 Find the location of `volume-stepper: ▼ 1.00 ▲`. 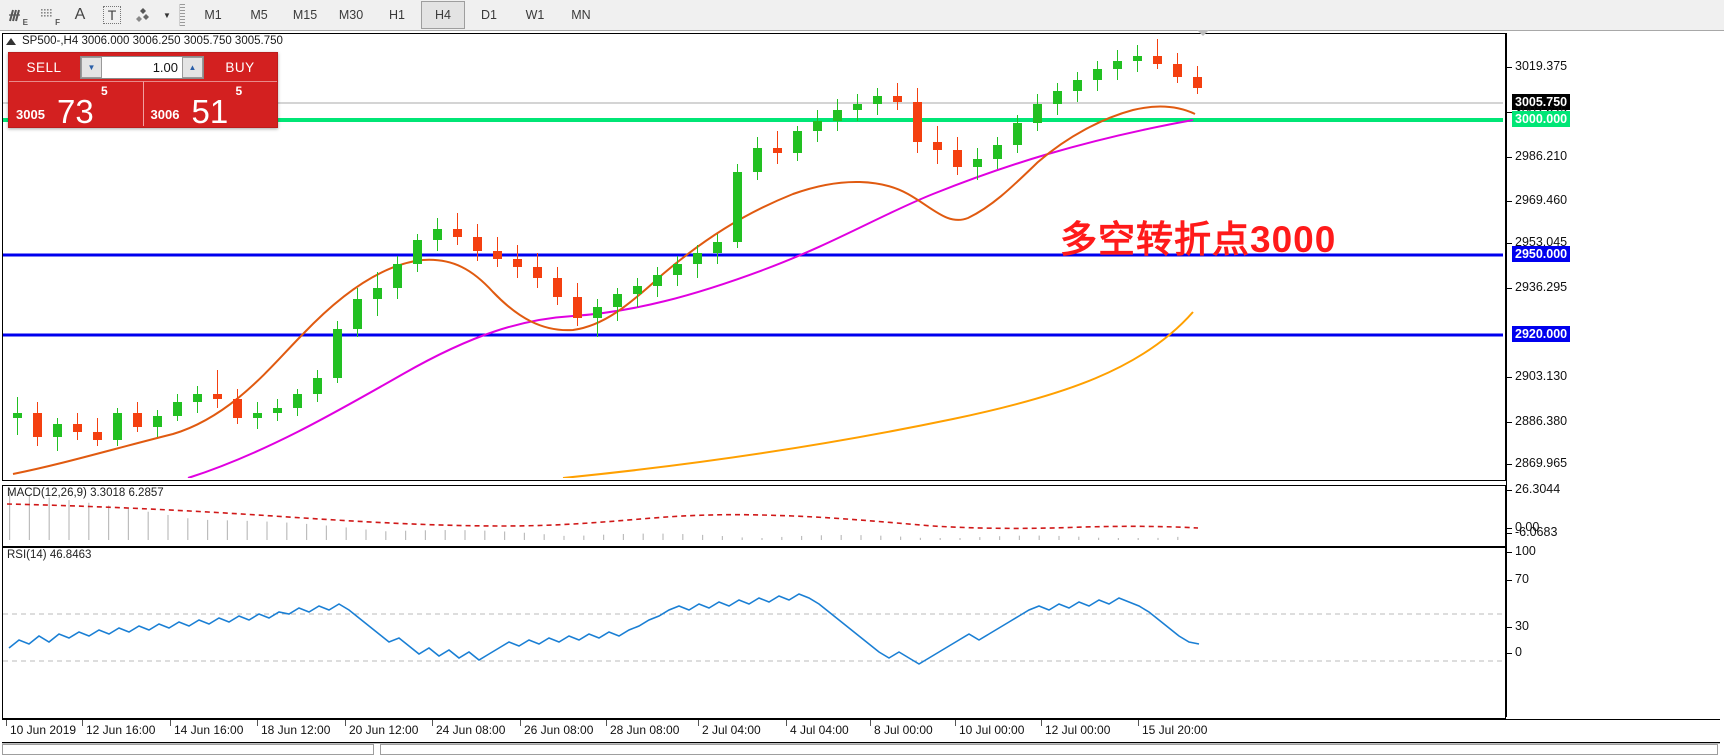

volume-stepper: ▼ 1.00 ▲ is located at coordinates (142, 67).